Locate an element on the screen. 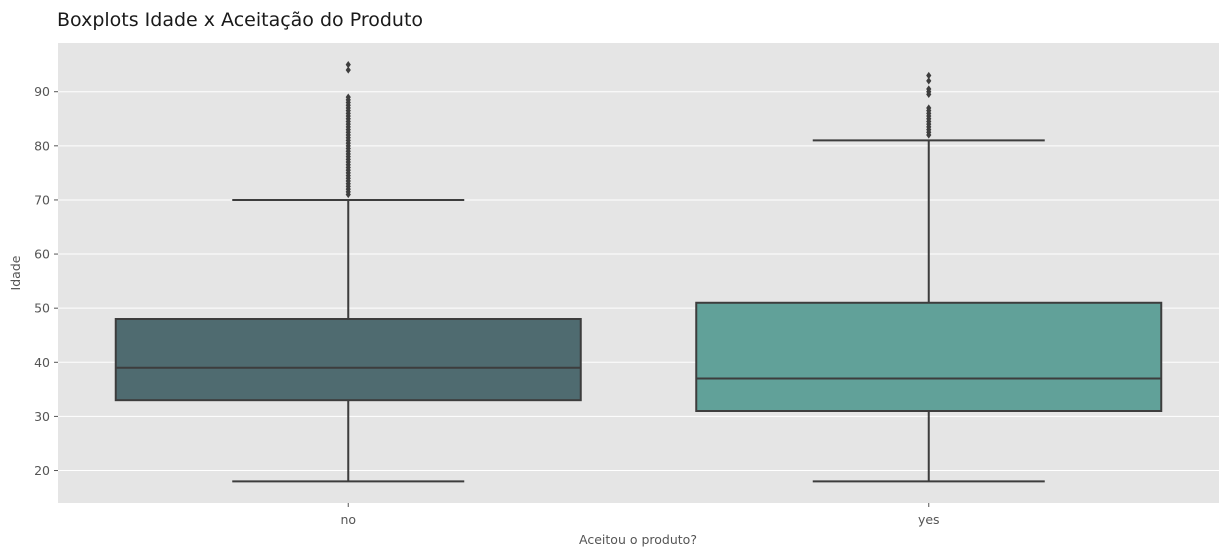  y-tick-label: 90 is located at coordinates (42, 91).